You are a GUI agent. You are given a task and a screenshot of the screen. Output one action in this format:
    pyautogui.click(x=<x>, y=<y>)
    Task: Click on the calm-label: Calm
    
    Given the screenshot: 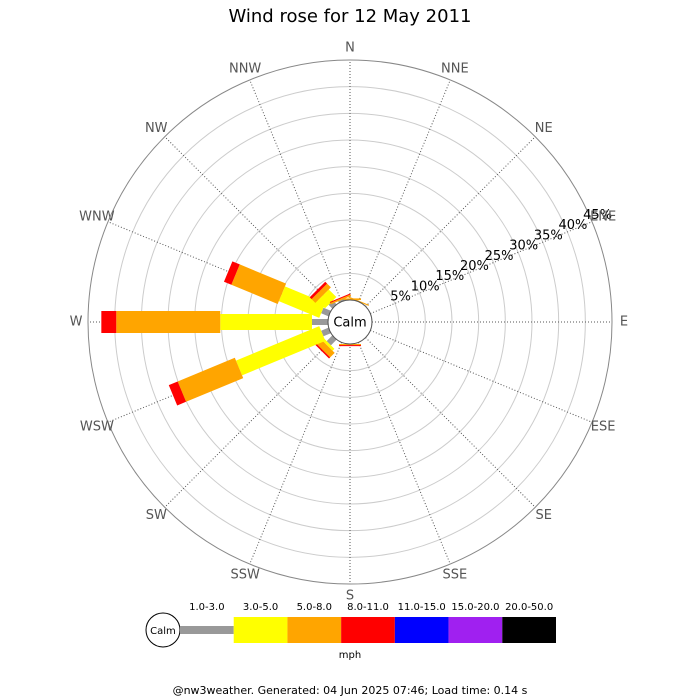 What is the action you would take?
    pyautogui.click(x=349, y=323)
    